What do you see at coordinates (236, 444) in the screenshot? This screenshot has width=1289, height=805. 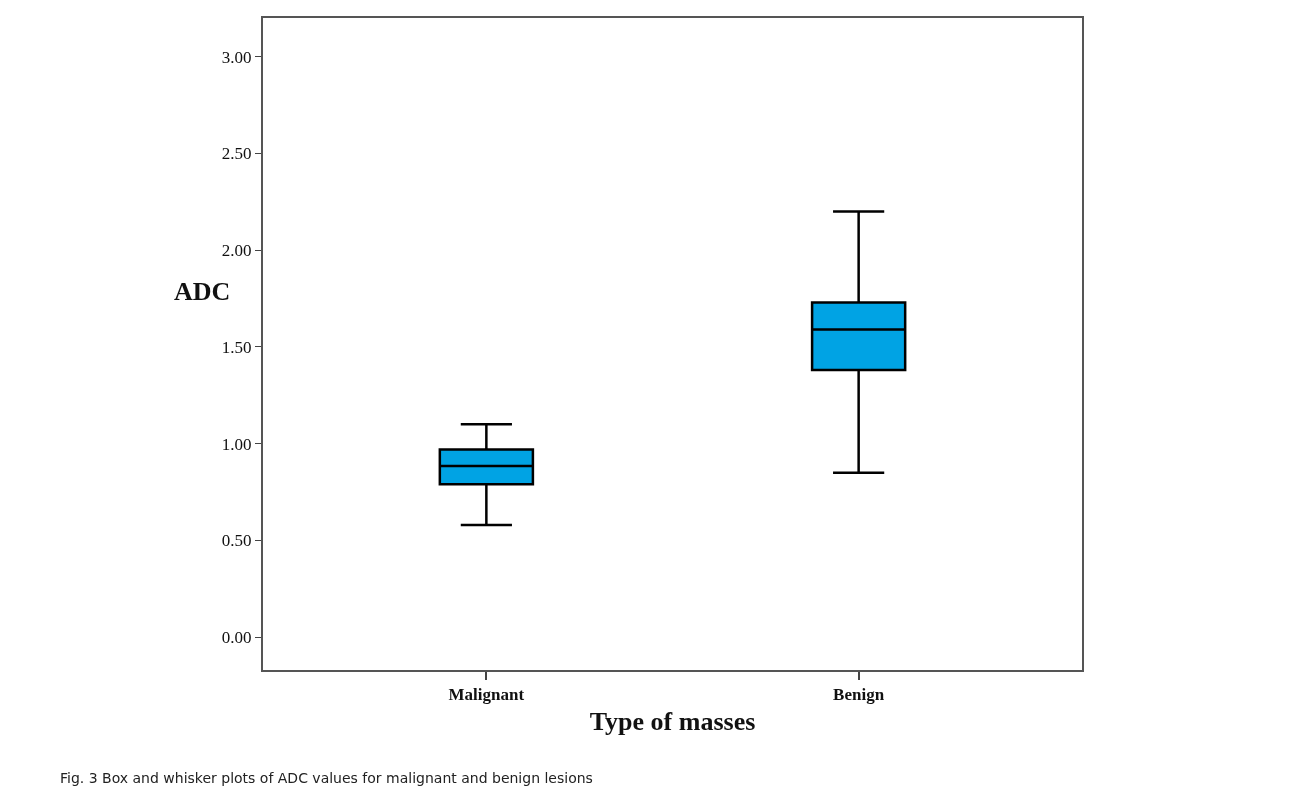 I see `y-tick-label: 1.00` at bounding box center [236, 444].